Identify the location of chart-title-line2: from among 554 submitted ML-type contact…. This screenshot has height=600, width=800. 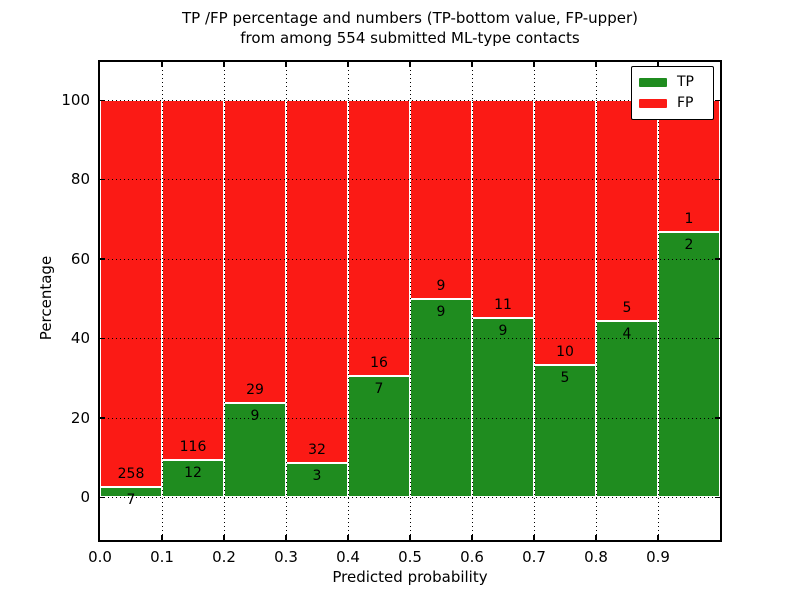
(410, 38).